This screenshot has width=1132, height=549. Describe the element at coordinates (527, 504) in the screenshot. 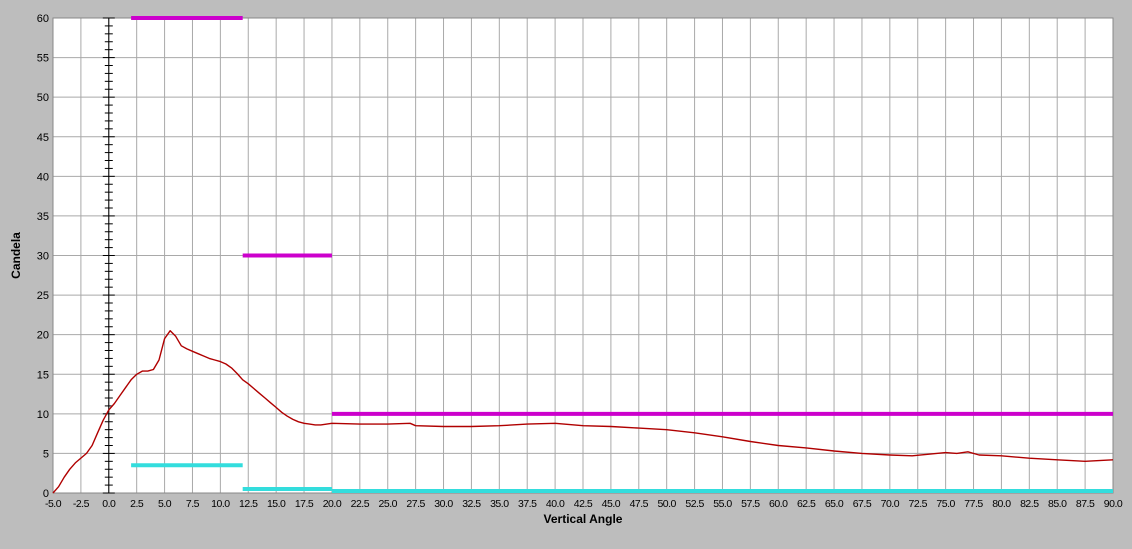

I see `x-tick-label: 37.5` at that location.